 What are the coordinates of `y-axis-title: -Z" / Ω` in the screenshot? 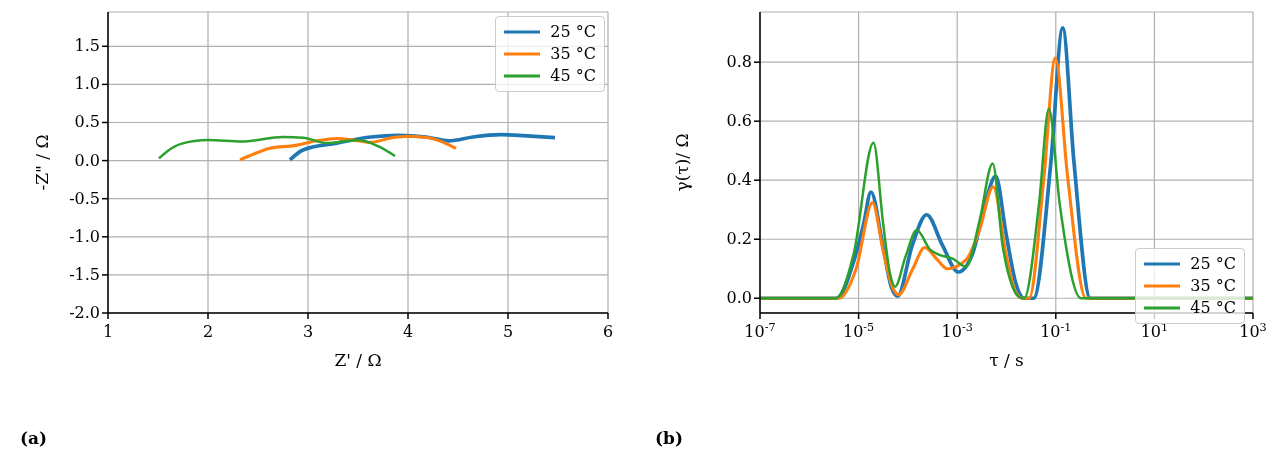 It's located at (42, 162).